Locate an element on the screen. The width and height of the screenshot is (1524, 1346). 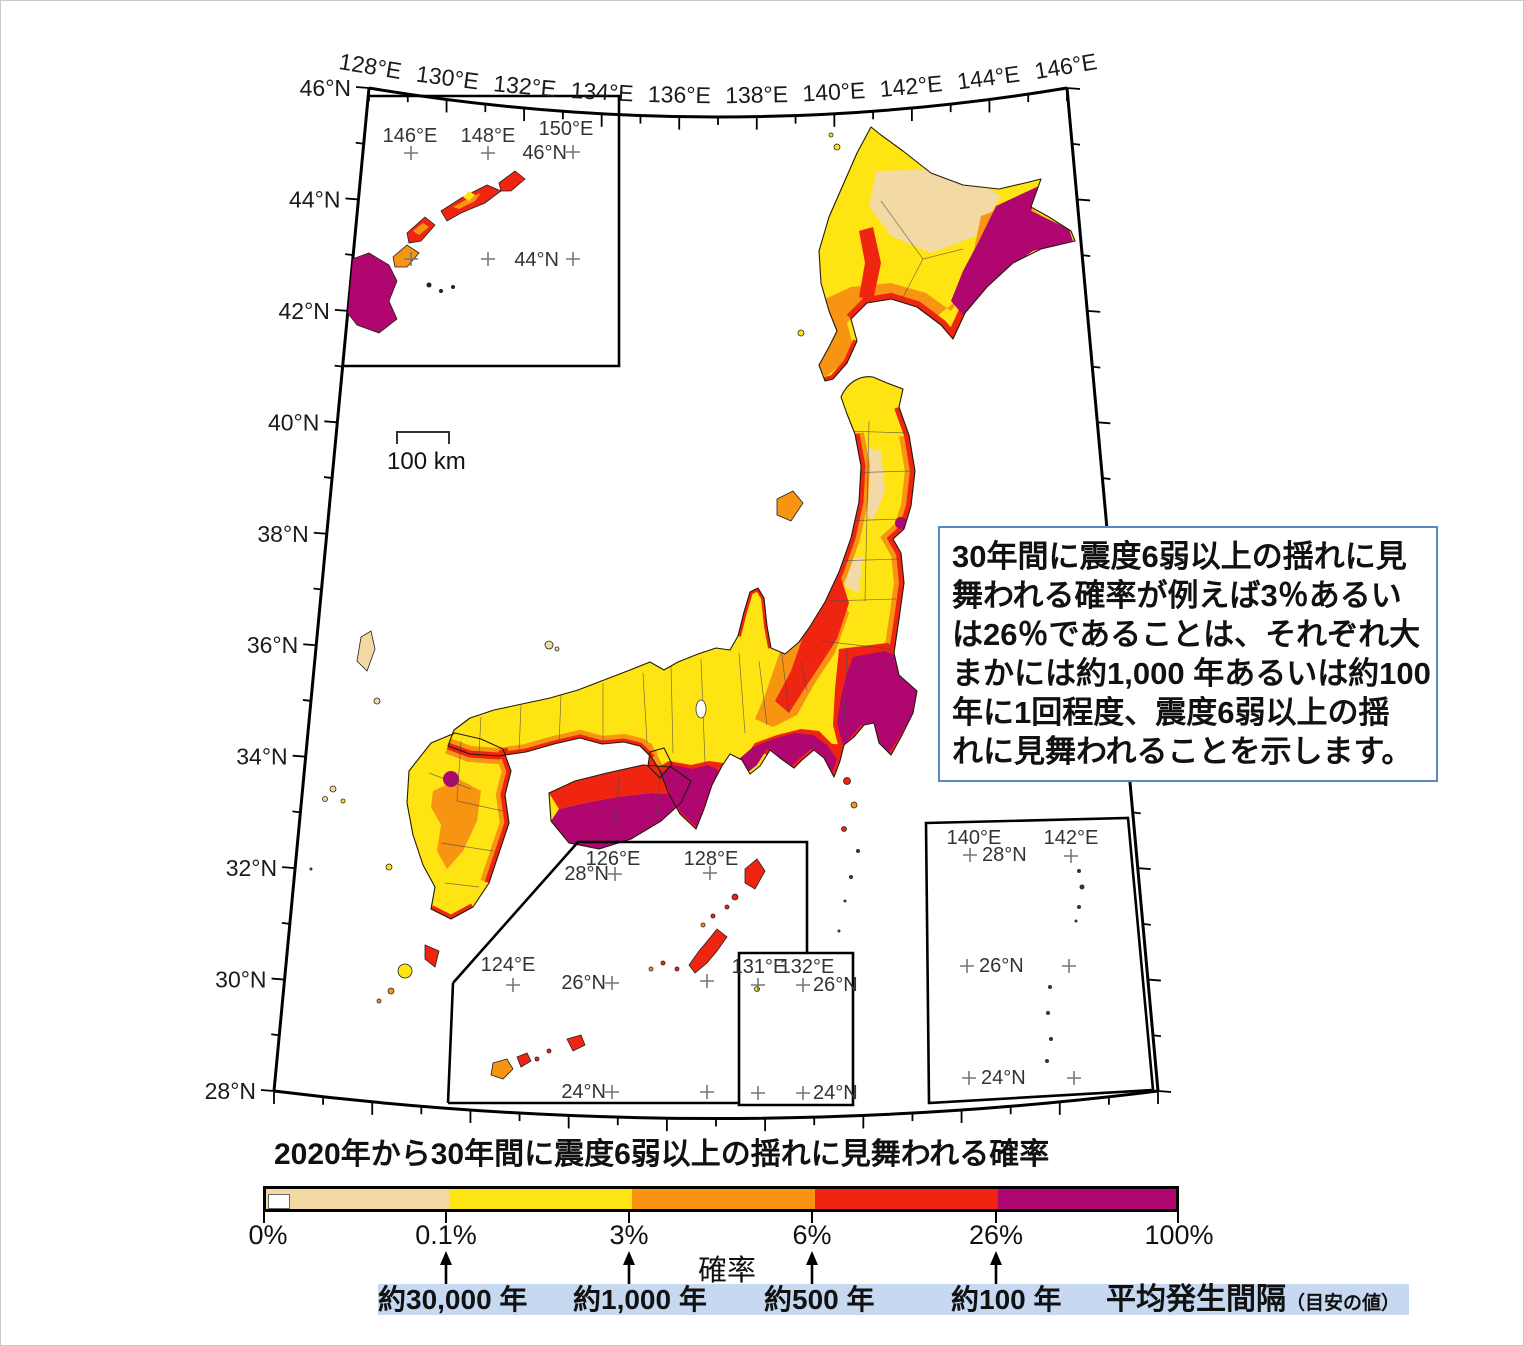
lat-label: 38°N is located at coordinates (282, 534).